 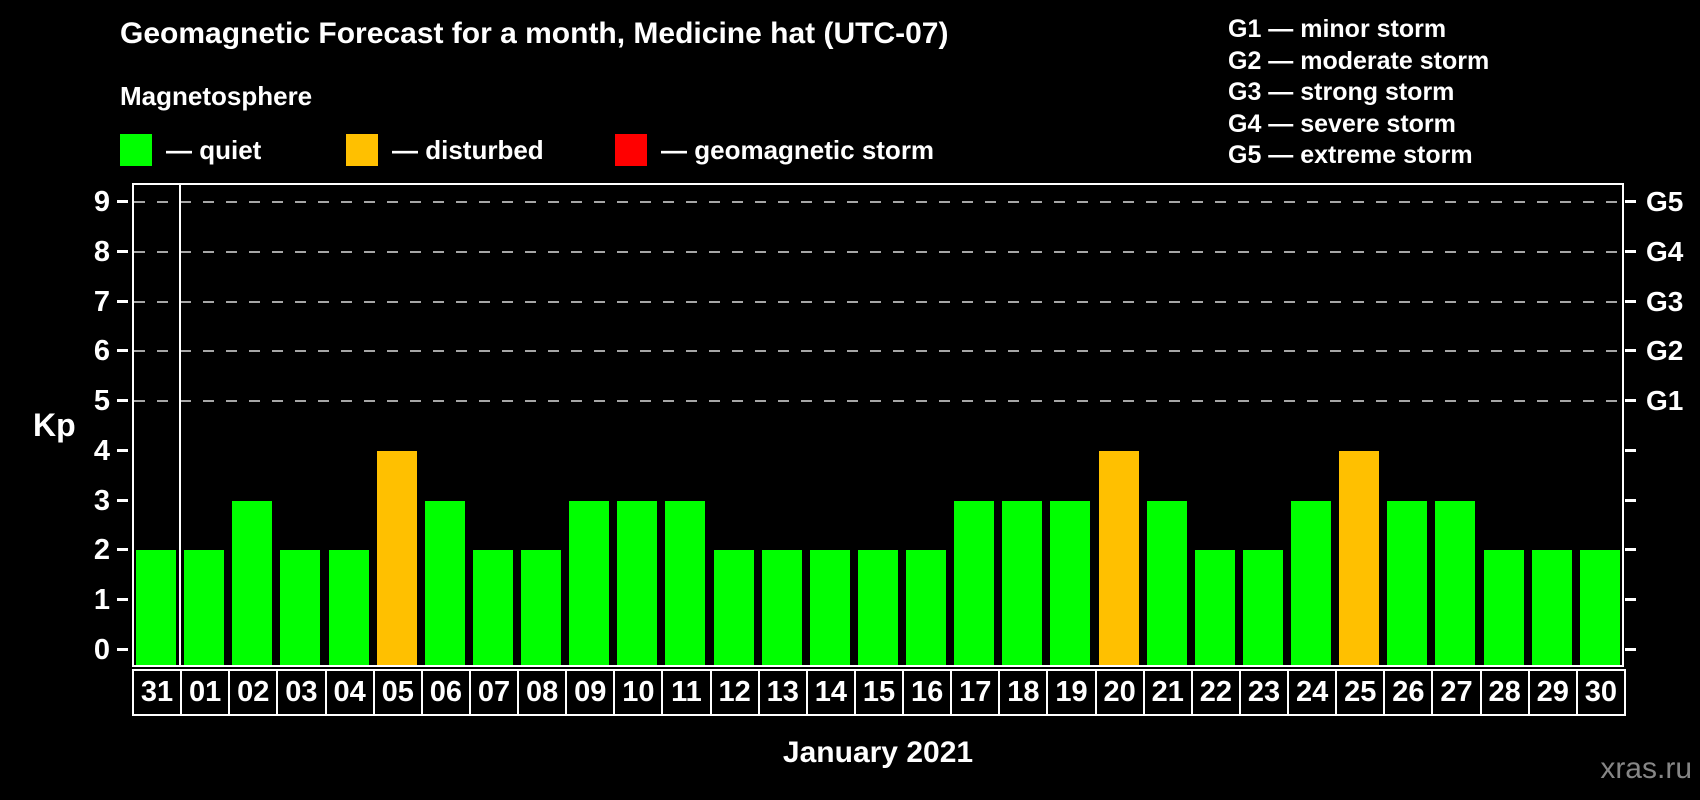 I want to click on right-axis-label-g1: G1, so click(x=1665, y=401).